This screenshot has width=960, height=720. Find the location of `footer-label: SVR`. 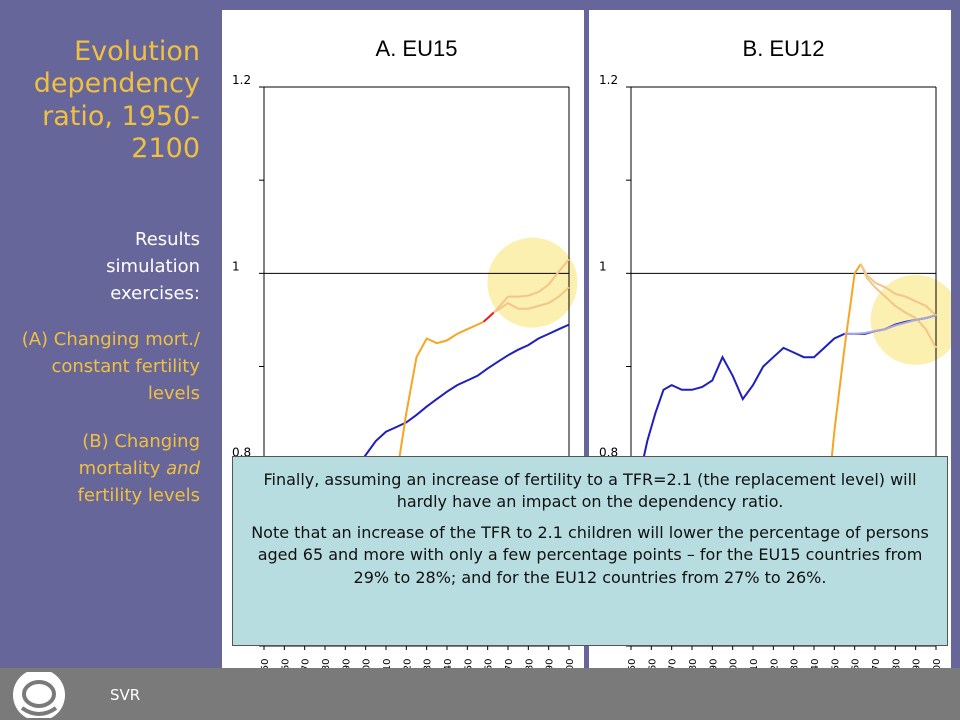

footer-label: SVR is located at coordinates (125, 695).